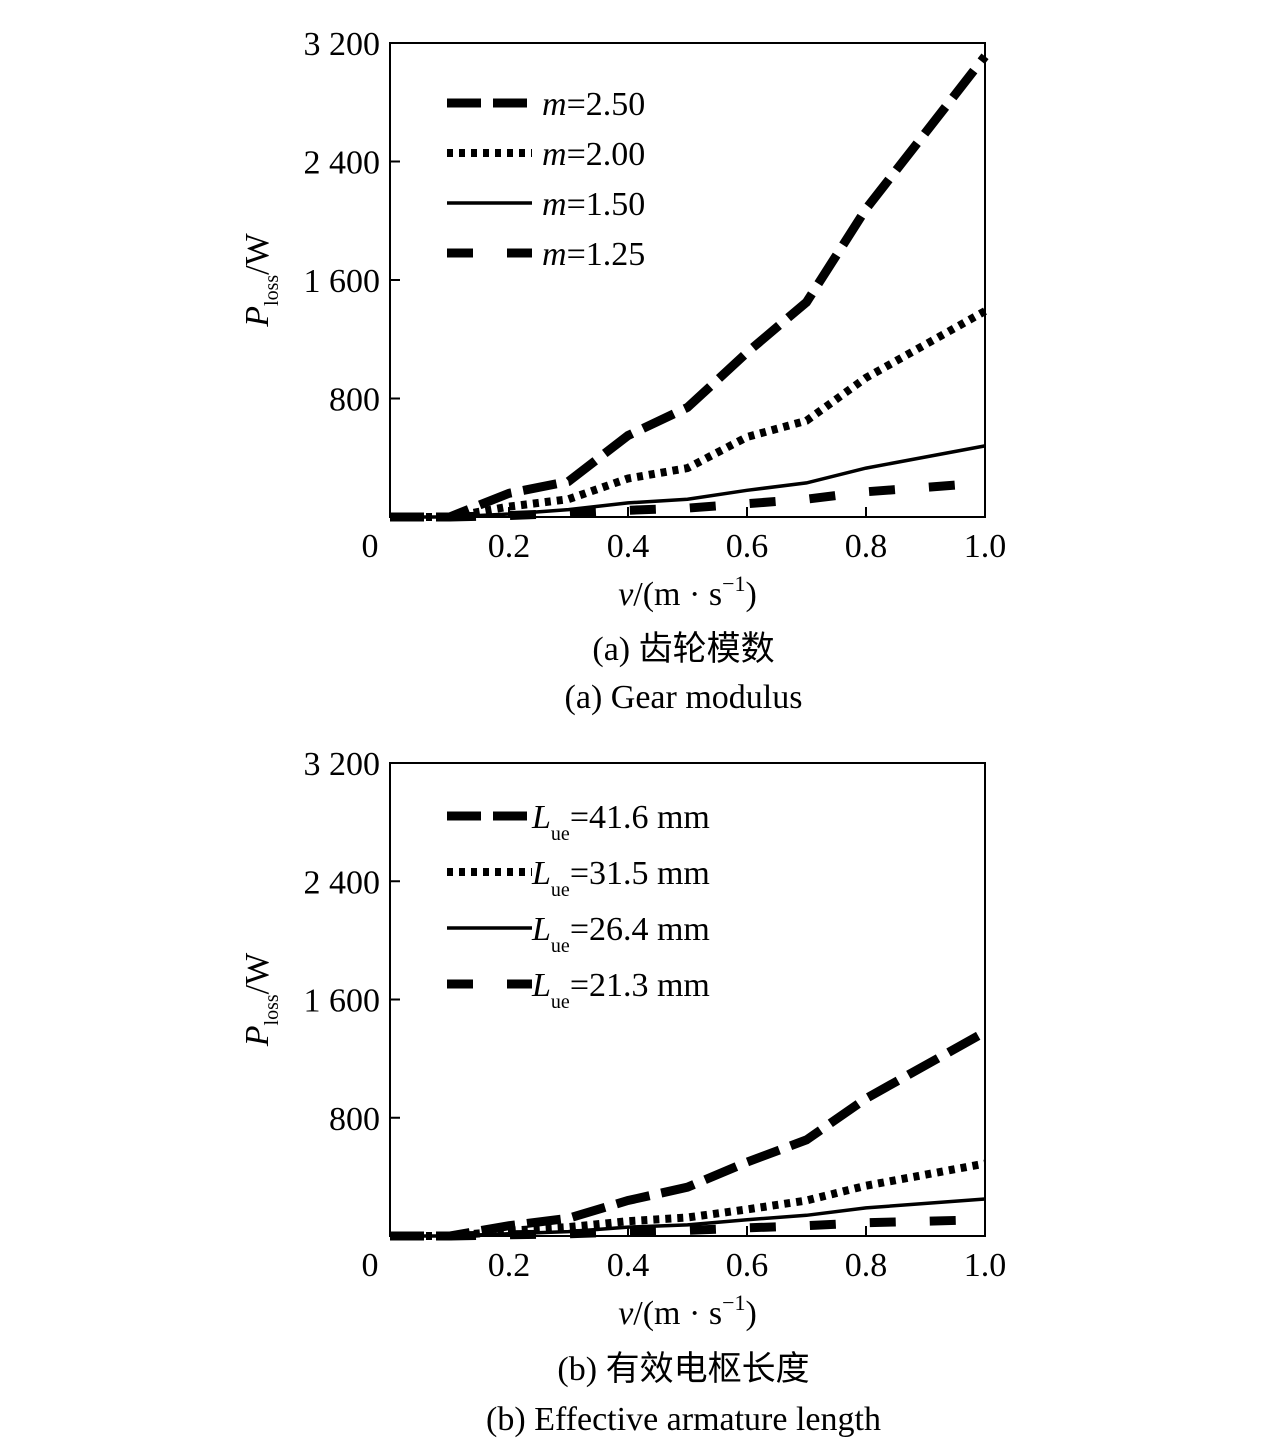  I want to click on caption-english: (a) Gear modulus, so click(684, 697).